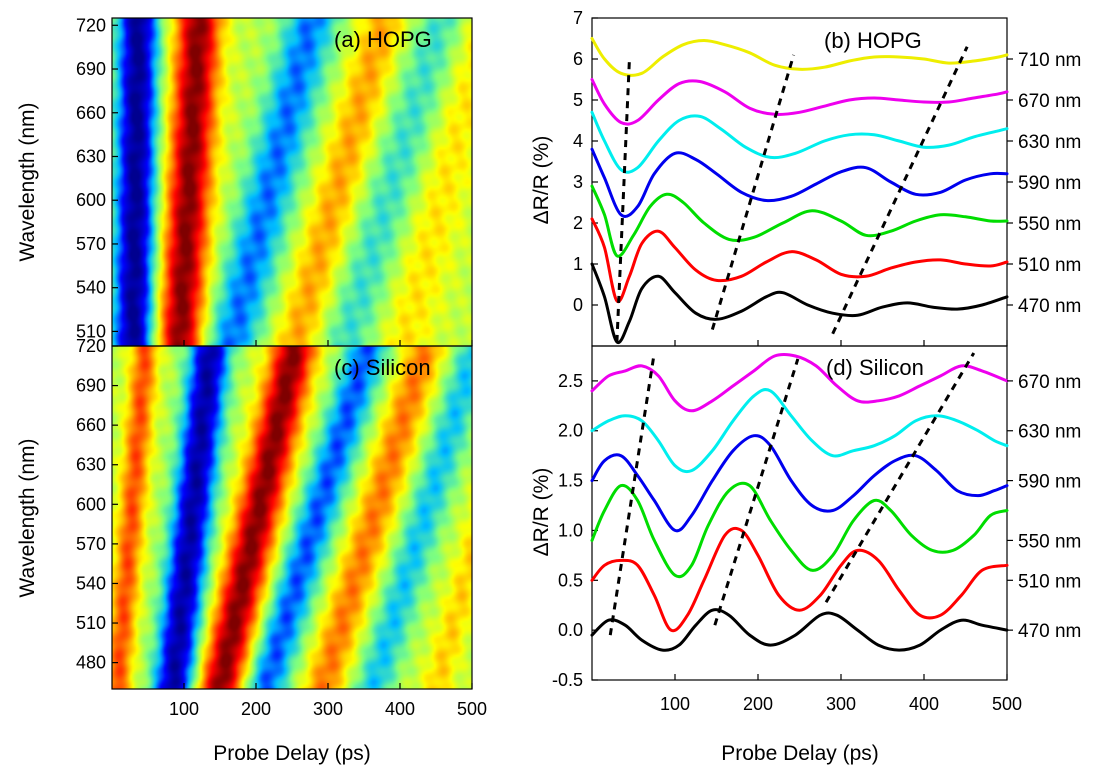  What do you see at coordinates (1049, 60) in the screenshot?
I see `series-label: 710 nm` at bounding box center [1049, 60].